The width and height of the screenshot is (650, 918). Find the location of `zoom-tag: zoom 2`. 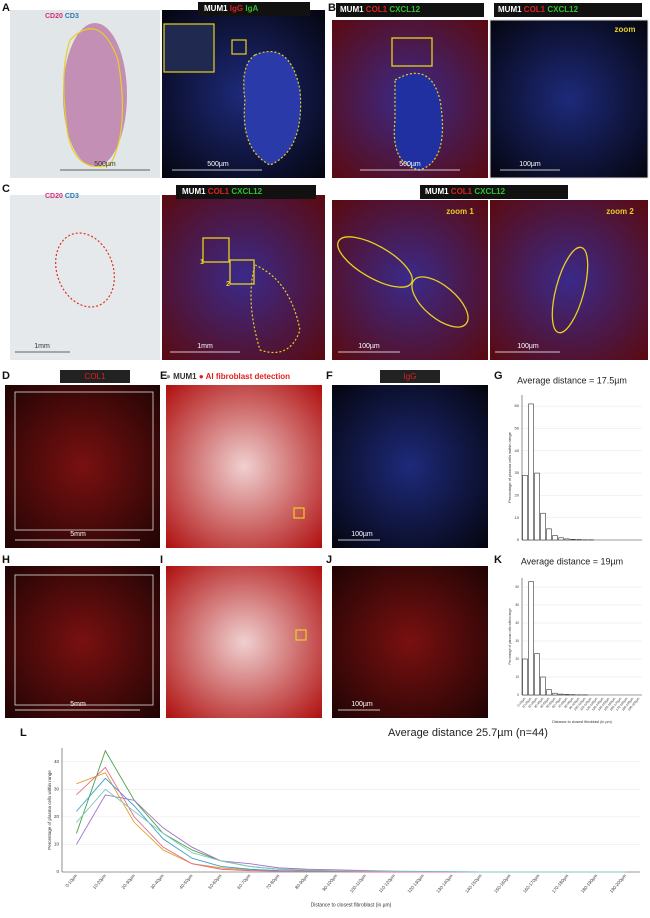

zoom-tag: zoom 2 is located at coordinates (620, 211).